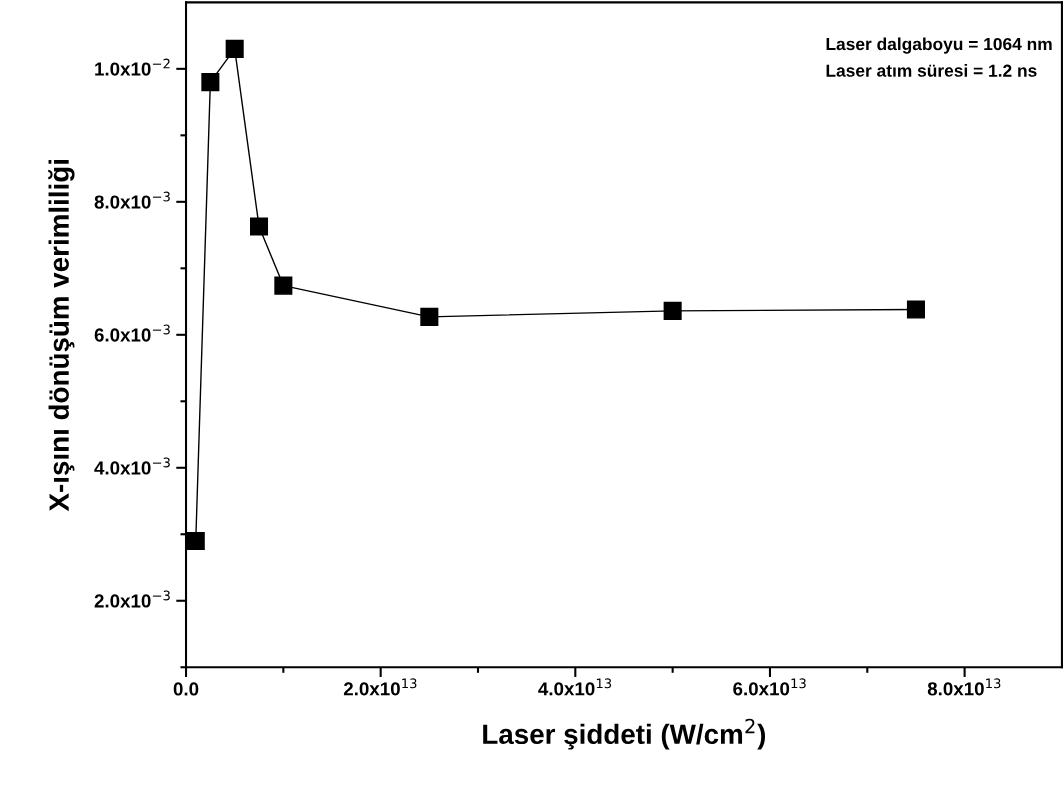 This screenshot has height=785, width=1063. What do you see at coordinates (132, 200) in the screenshot?
I see `y-tick-label: 8.0x10$^{−3}$` at bounding box center [132, 200].